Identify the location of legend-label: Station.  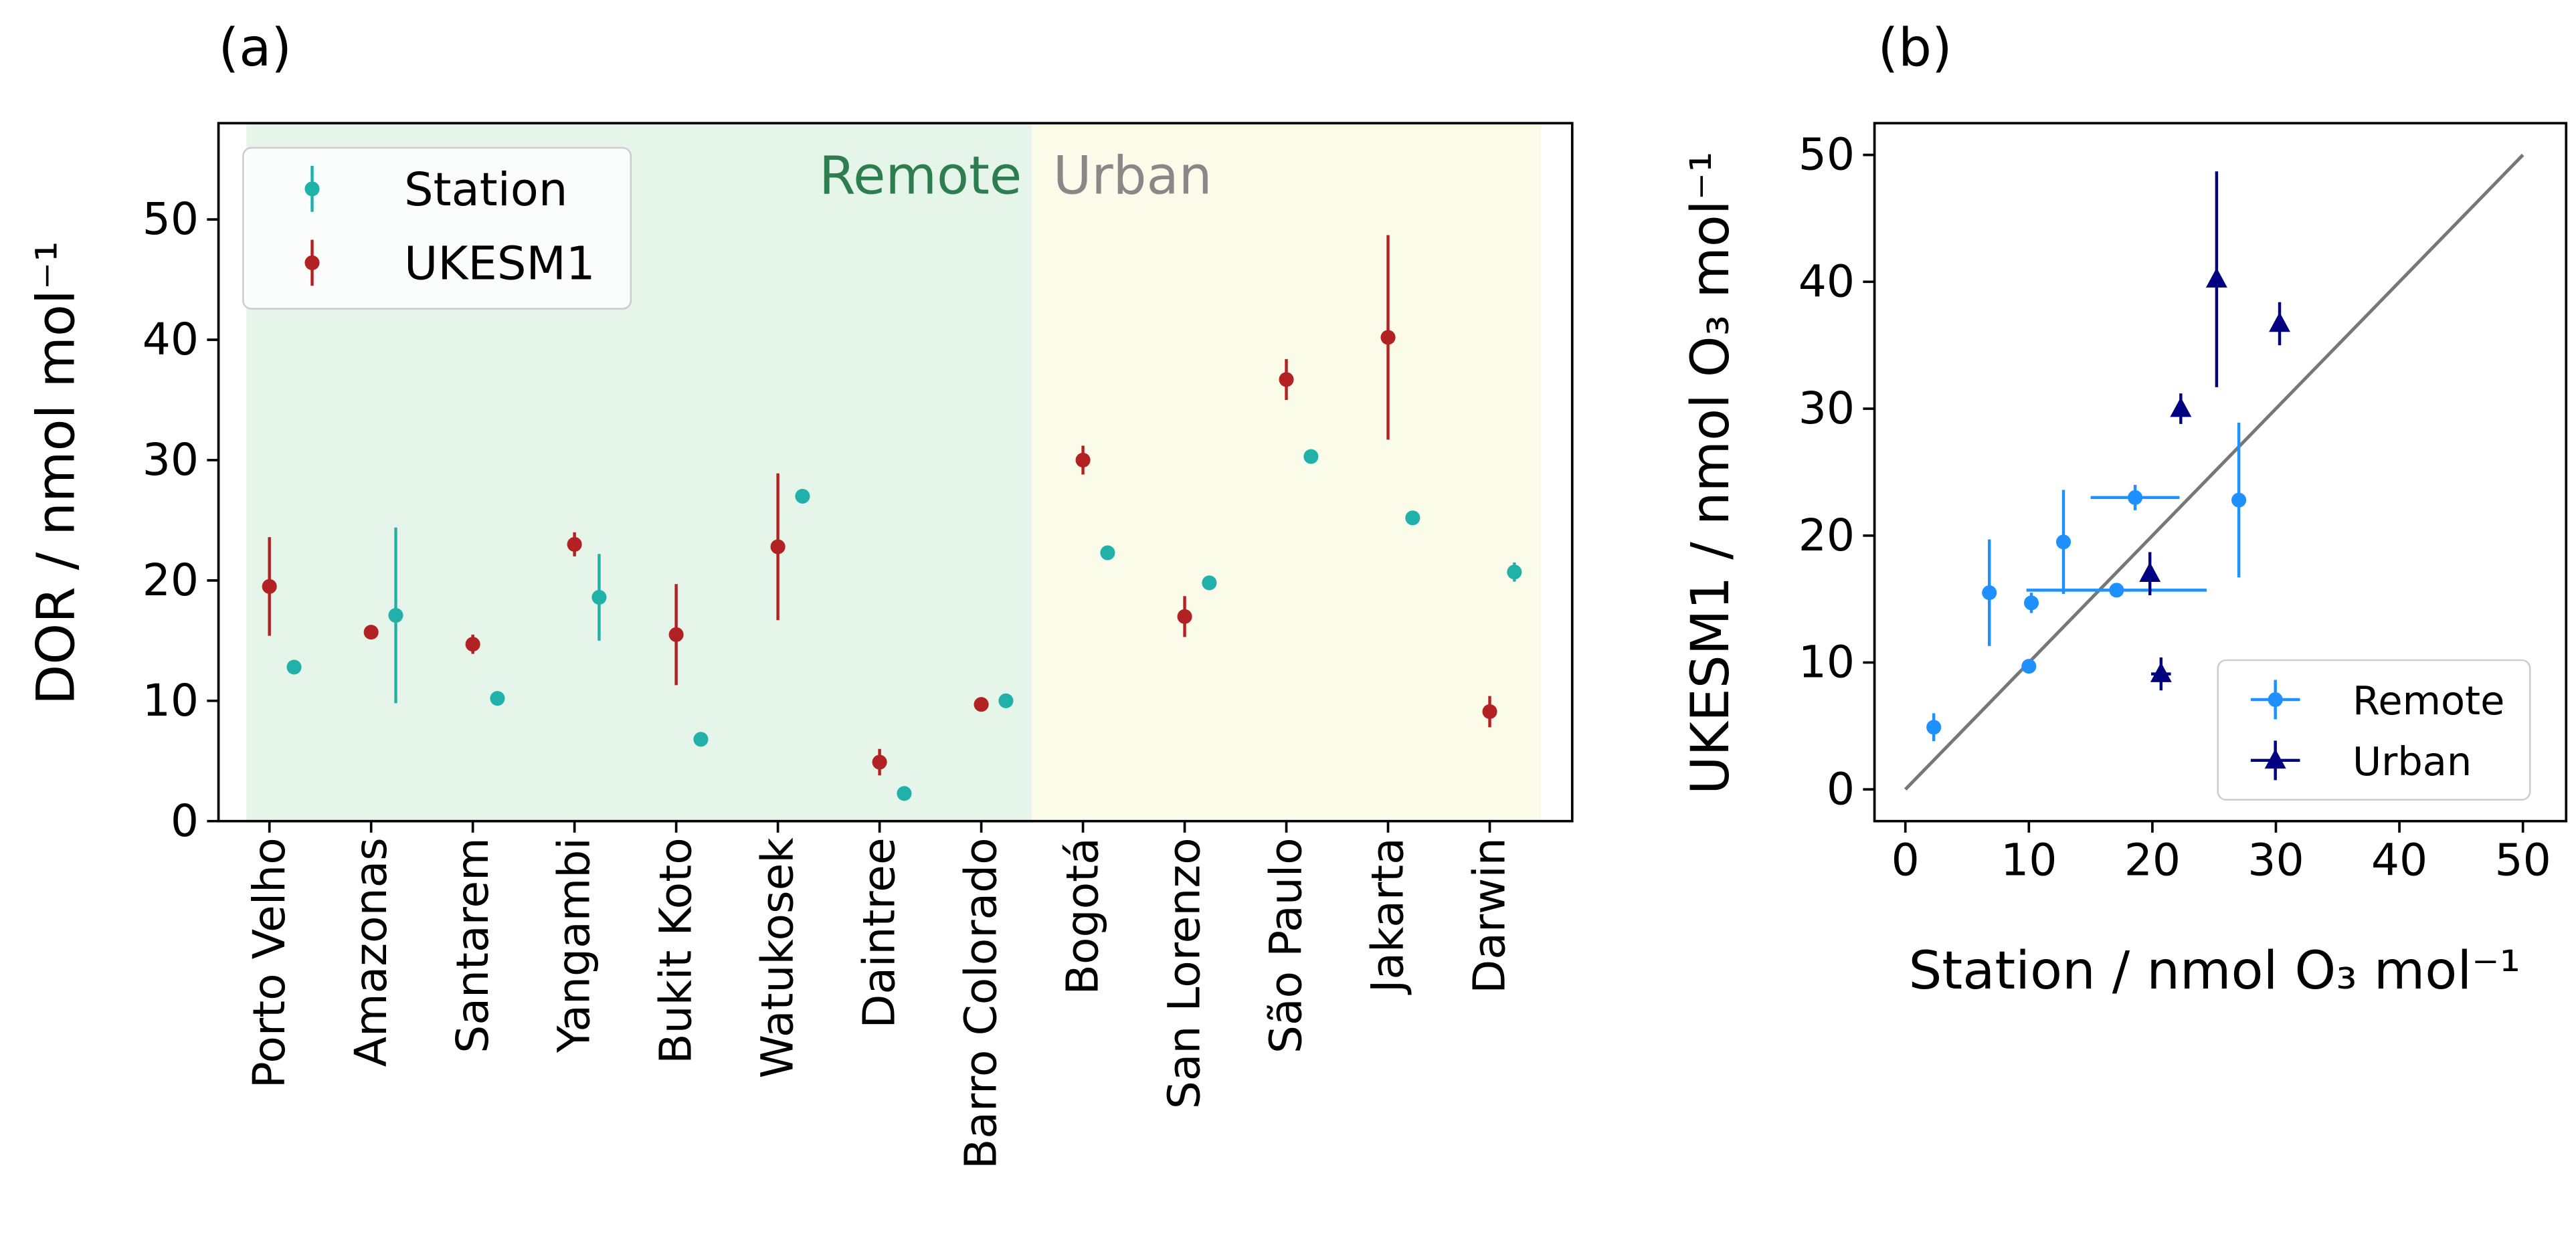
(485, 190).